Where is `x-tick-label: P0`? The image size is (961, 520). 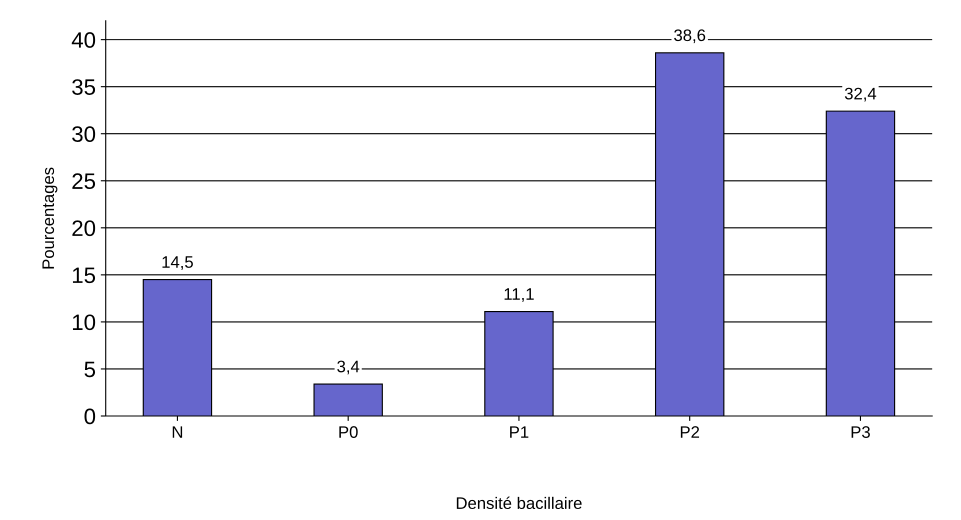
x-tick-label: P0 is located at coordinates (348, 432).